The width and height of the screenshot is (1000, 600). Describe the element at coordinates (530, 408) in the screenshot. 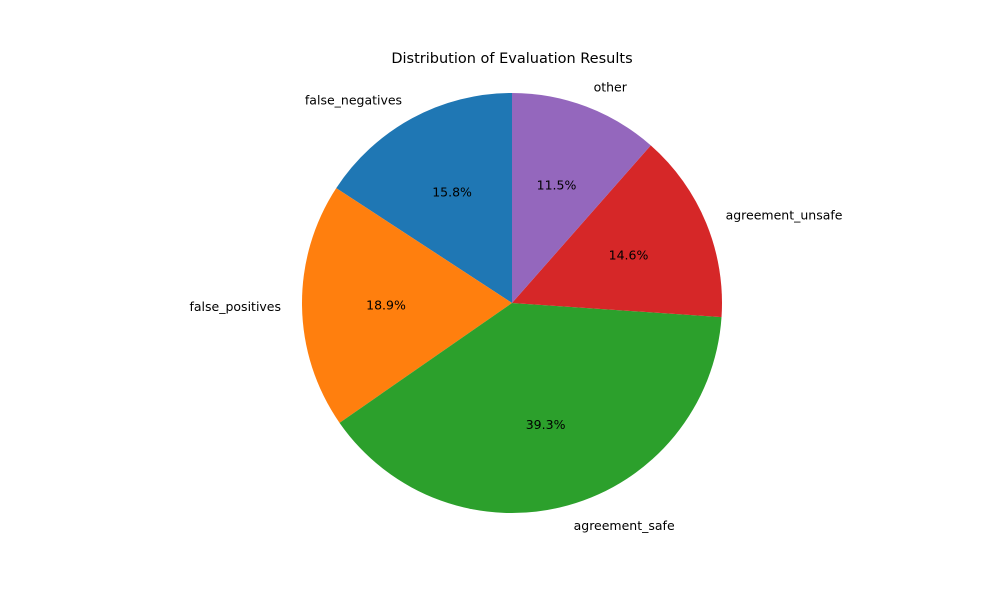

I see `pie-slice-agreement-safe` at that location.